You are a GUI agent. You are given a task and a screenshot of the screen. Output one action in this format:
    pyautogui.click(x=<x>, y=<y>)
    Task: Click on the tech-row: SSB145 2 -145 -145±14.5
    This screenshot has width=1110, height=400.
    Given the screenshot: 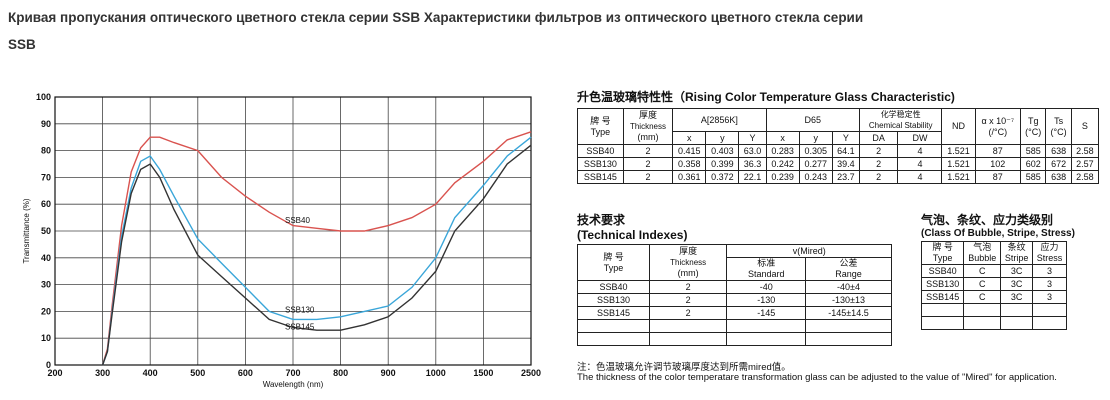 What is the action you would take?
    pyautogui.click(x=735, y=313)
    